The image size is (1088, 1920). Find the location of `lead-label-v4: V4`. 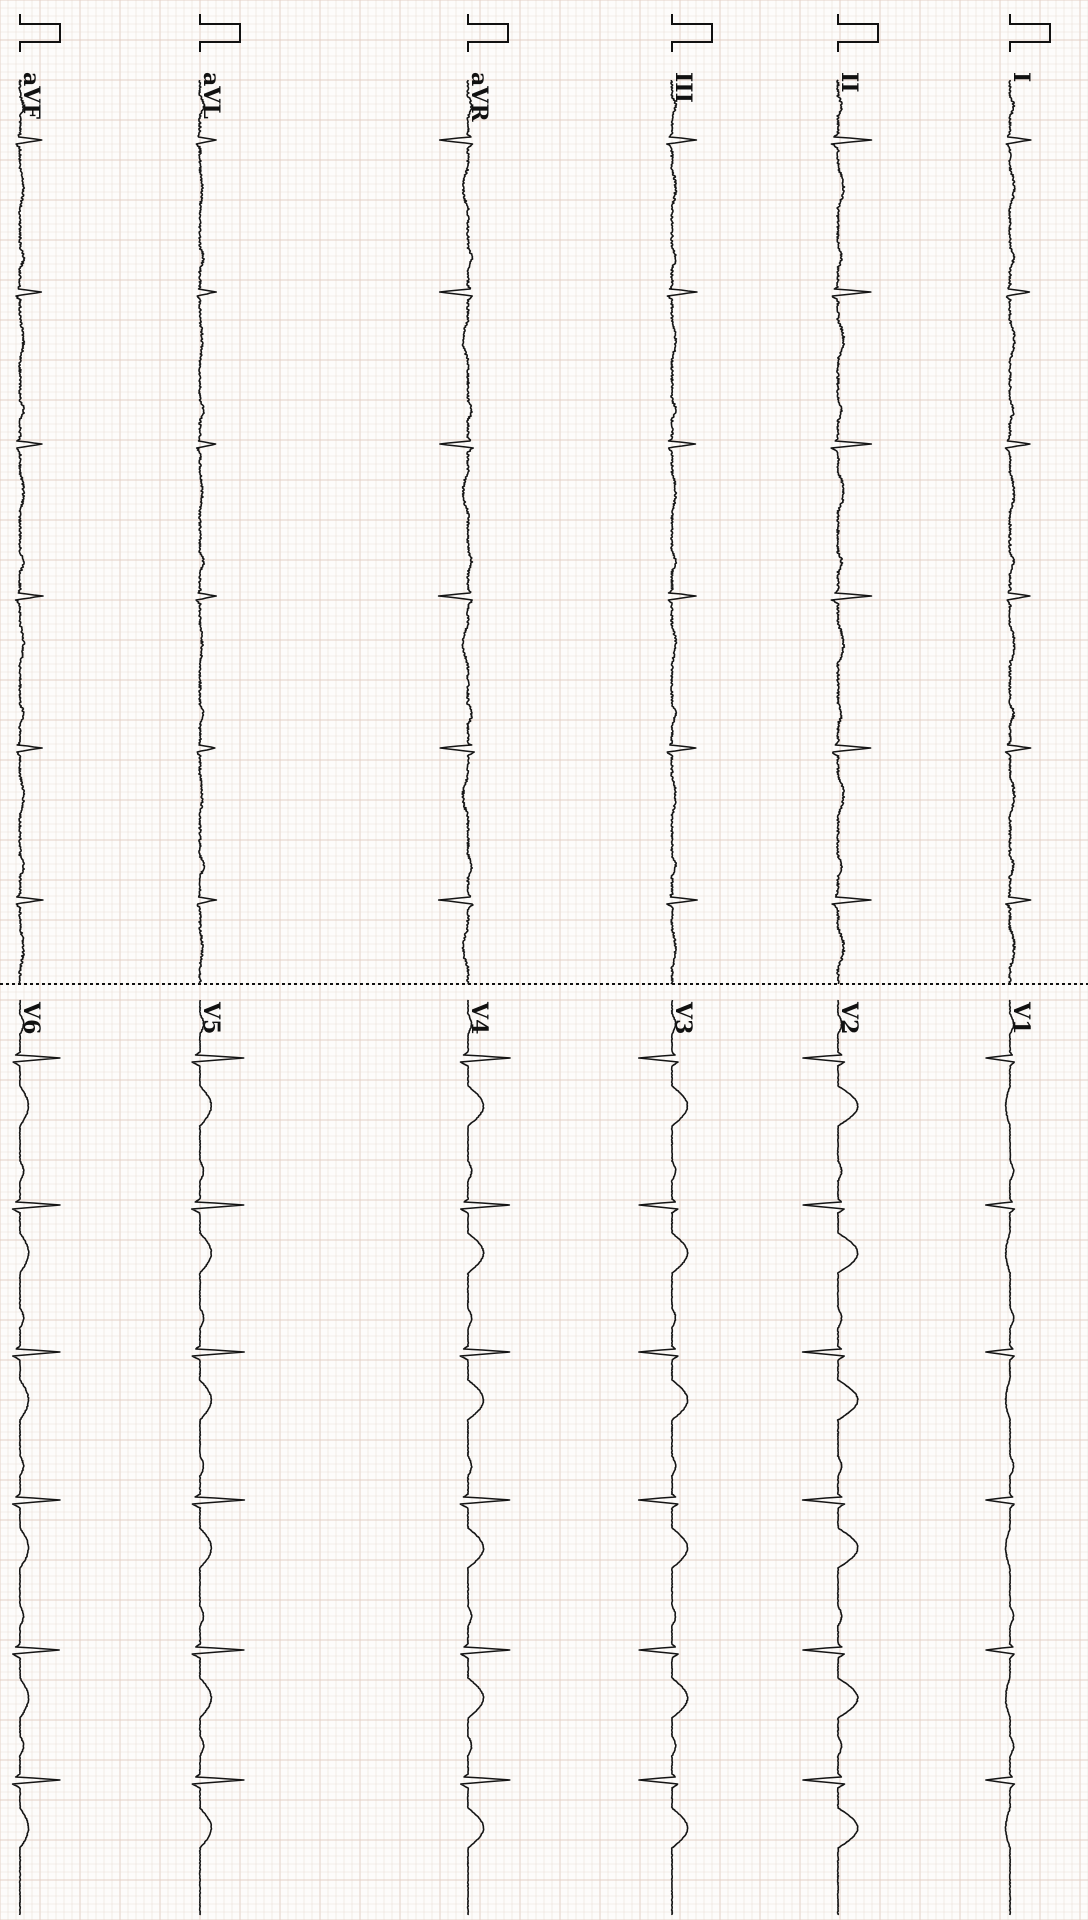

lead-label-v4: V4 is located at coordinates (479, 1017).